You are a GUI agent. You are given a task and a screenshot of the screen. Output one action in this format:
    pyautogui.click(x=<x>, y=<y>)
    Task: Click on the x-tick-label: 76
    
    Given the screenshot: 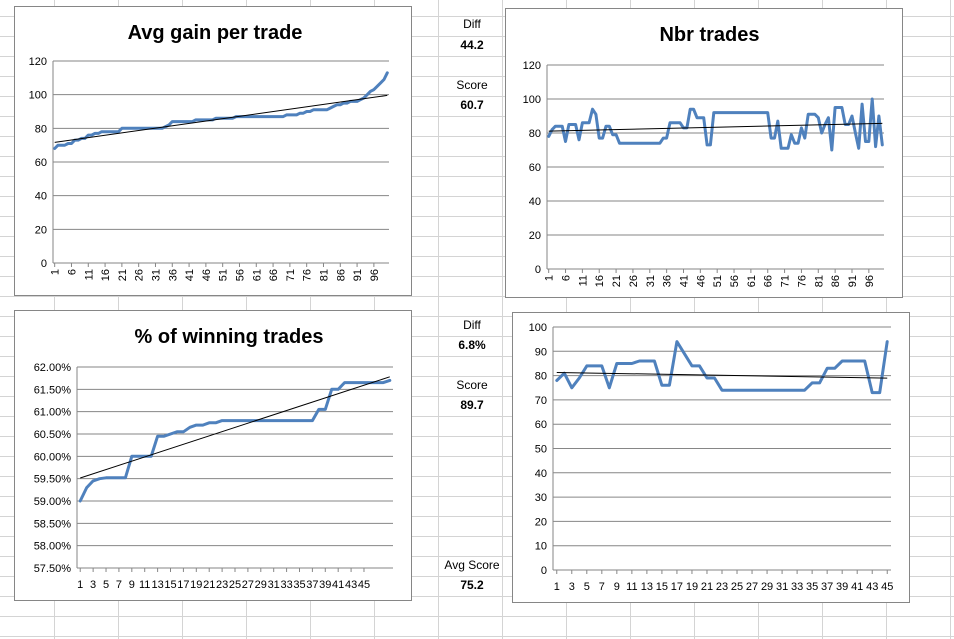 What is the action you would take?
    pyautogui.click(x=308, y=275)
    